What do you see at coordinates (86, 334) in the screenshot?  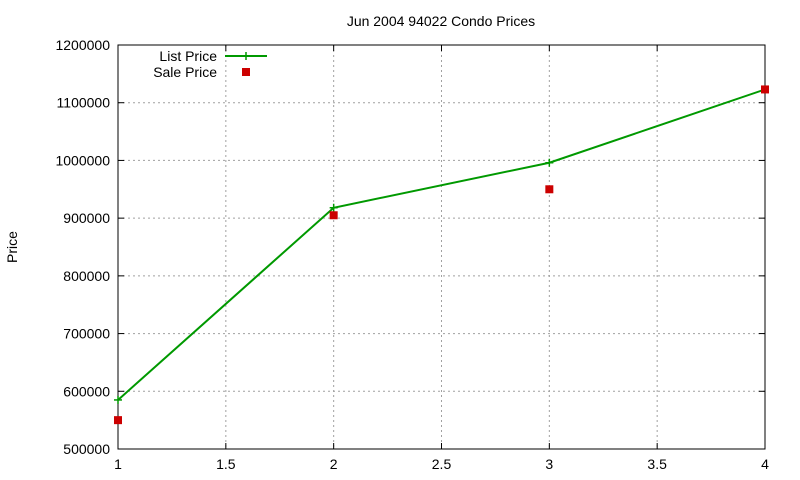 I see `y-tick-label: 700000` at bounding box center [86, 334].